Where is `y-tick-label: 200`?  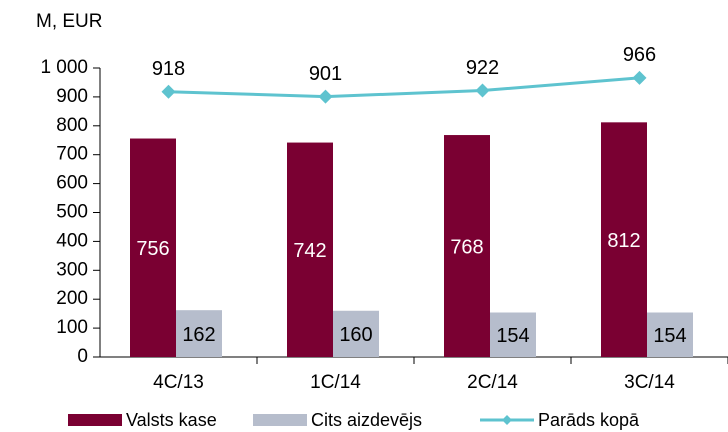 y-tick-label: 200 is located at coordinates (72, 298).